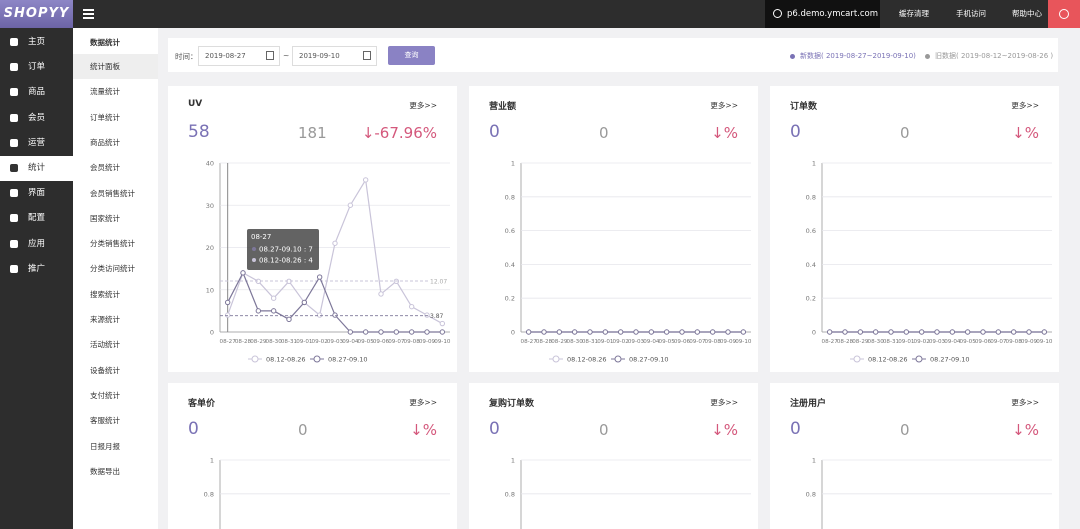 The image size is (1080, 529). What do you see at coordinates (888, 360) in the screenshot?
I see `legend-label: 08.12-08.26` at bounding box center [888, 360].